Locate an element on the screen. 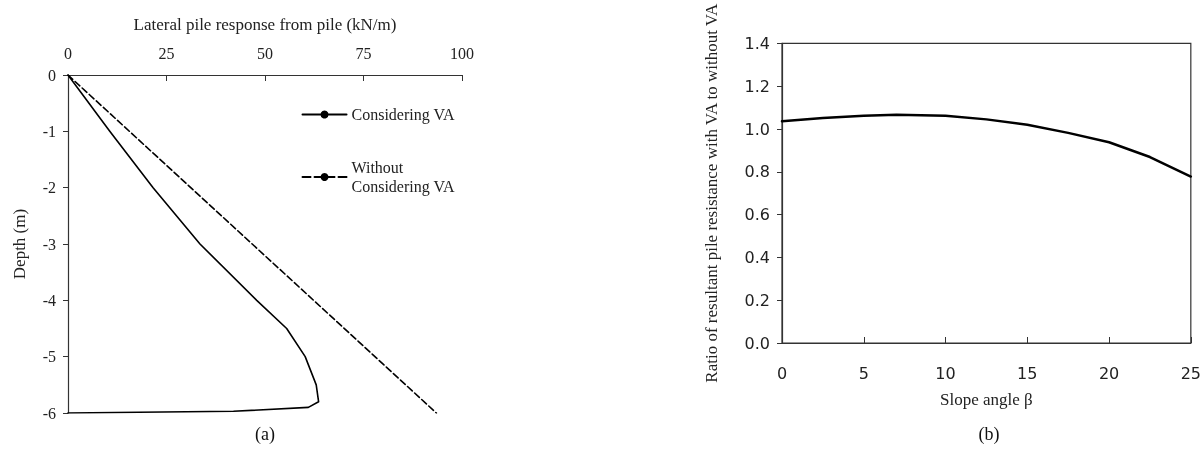 The height and width of the screenshot is (459, 1204). y-tick-label: -1 is located at coordinates (49, 131).